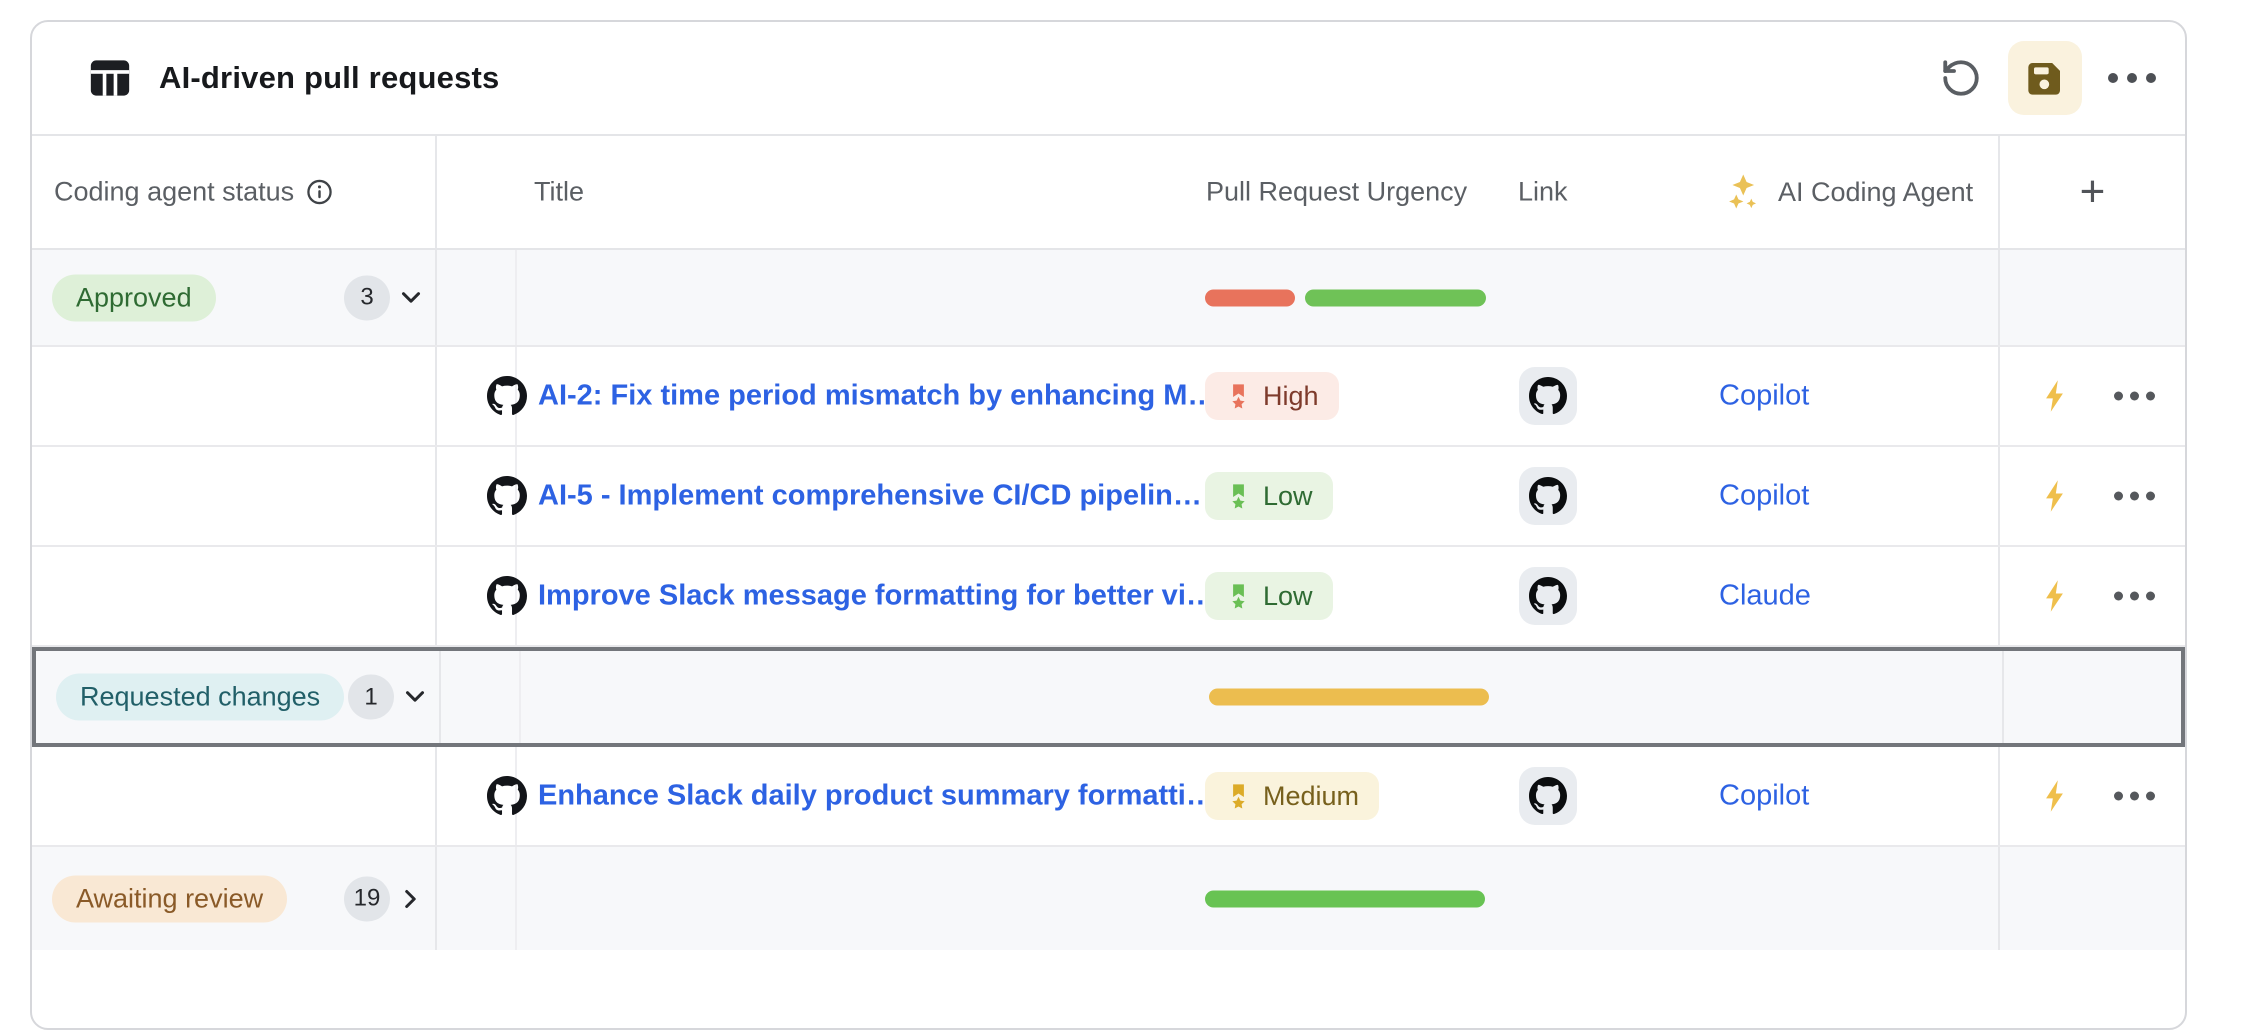  I want to click on group-status-pill: Awaiting review, so click(170, 898).